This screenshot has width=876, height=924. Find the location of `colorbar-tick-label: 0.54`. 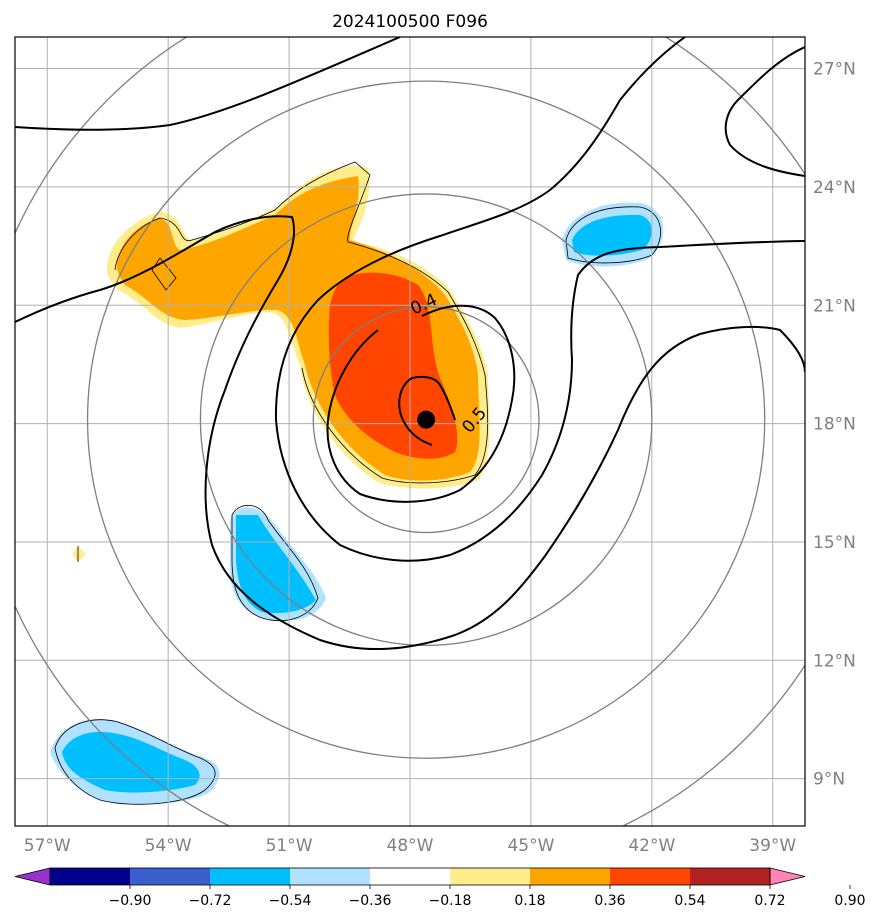

colorbar-tick-label: 0.54 is located at coordinates (689, 901).